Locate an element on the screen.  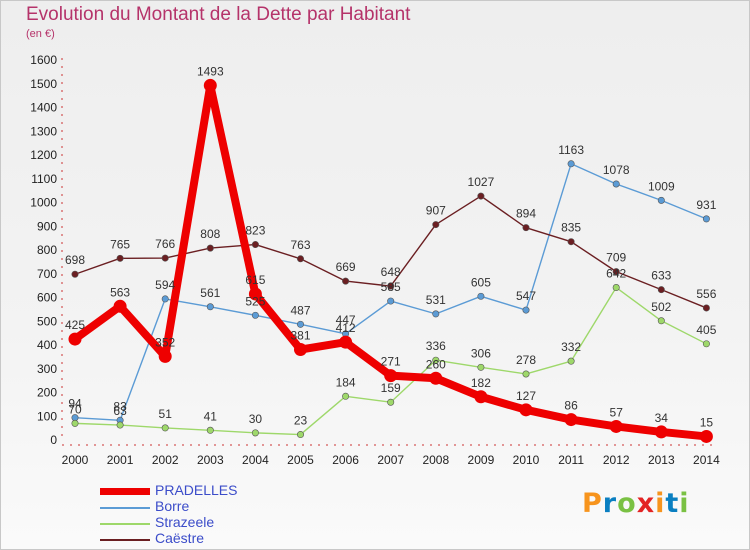
x-tick-label: 2011 is located at coordinates (571, 460).